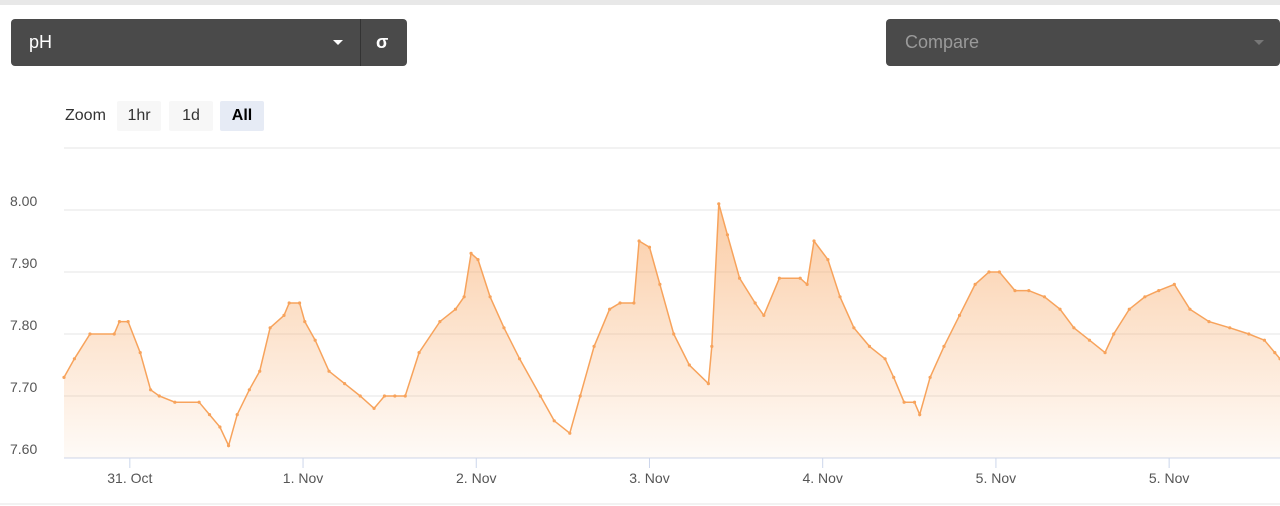 Image resolution: width=1280 pixels, height=506 pixels. Describe the element at coordinates (129, 478) in the screenshot. I see `x-tick-label: 31. Oct` at that location.